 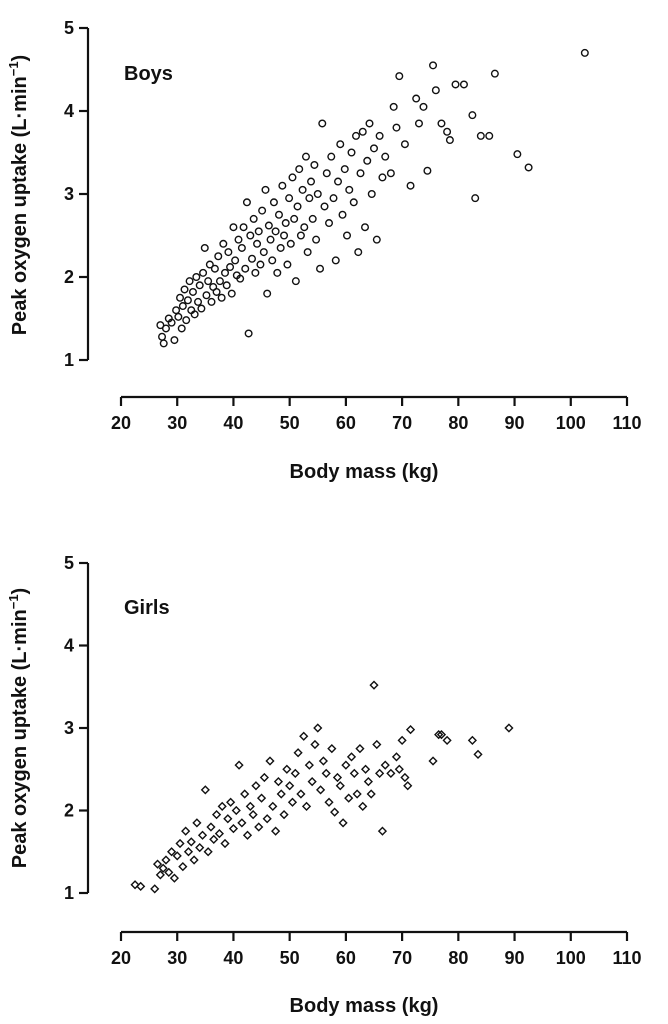 I want to click on y-axis-title-superscript: −1, so click(x=13, y=68).